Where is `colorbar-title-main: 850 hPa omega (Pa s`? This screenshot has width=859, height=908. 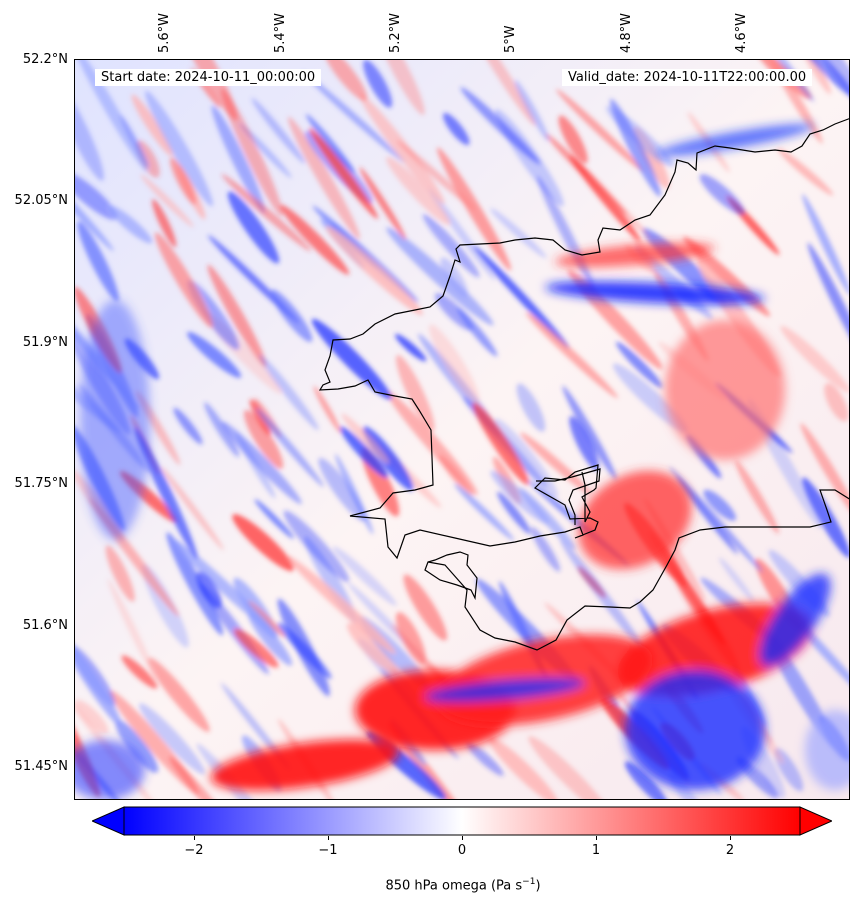
colorbar-title-main: 850 hPa omega (Pa s is located at coordinates (454, 886).